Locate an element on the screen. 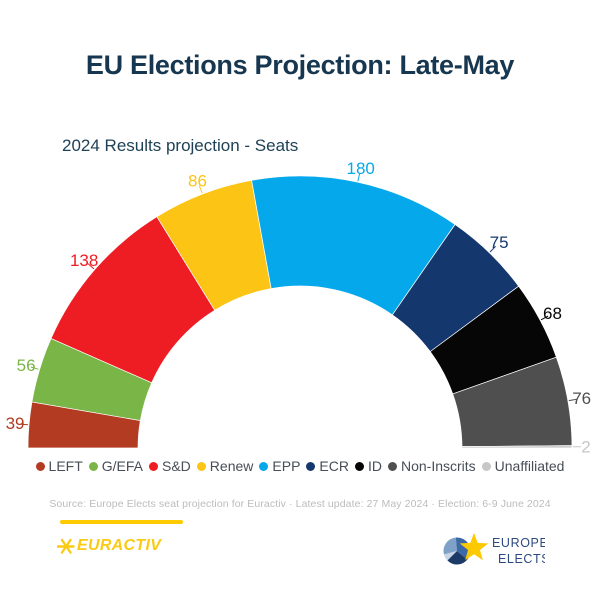 Image resolution: width=600 pixels, height=600 pixels. legend-item-ECR: ECR is located at coordinates (327, 466).